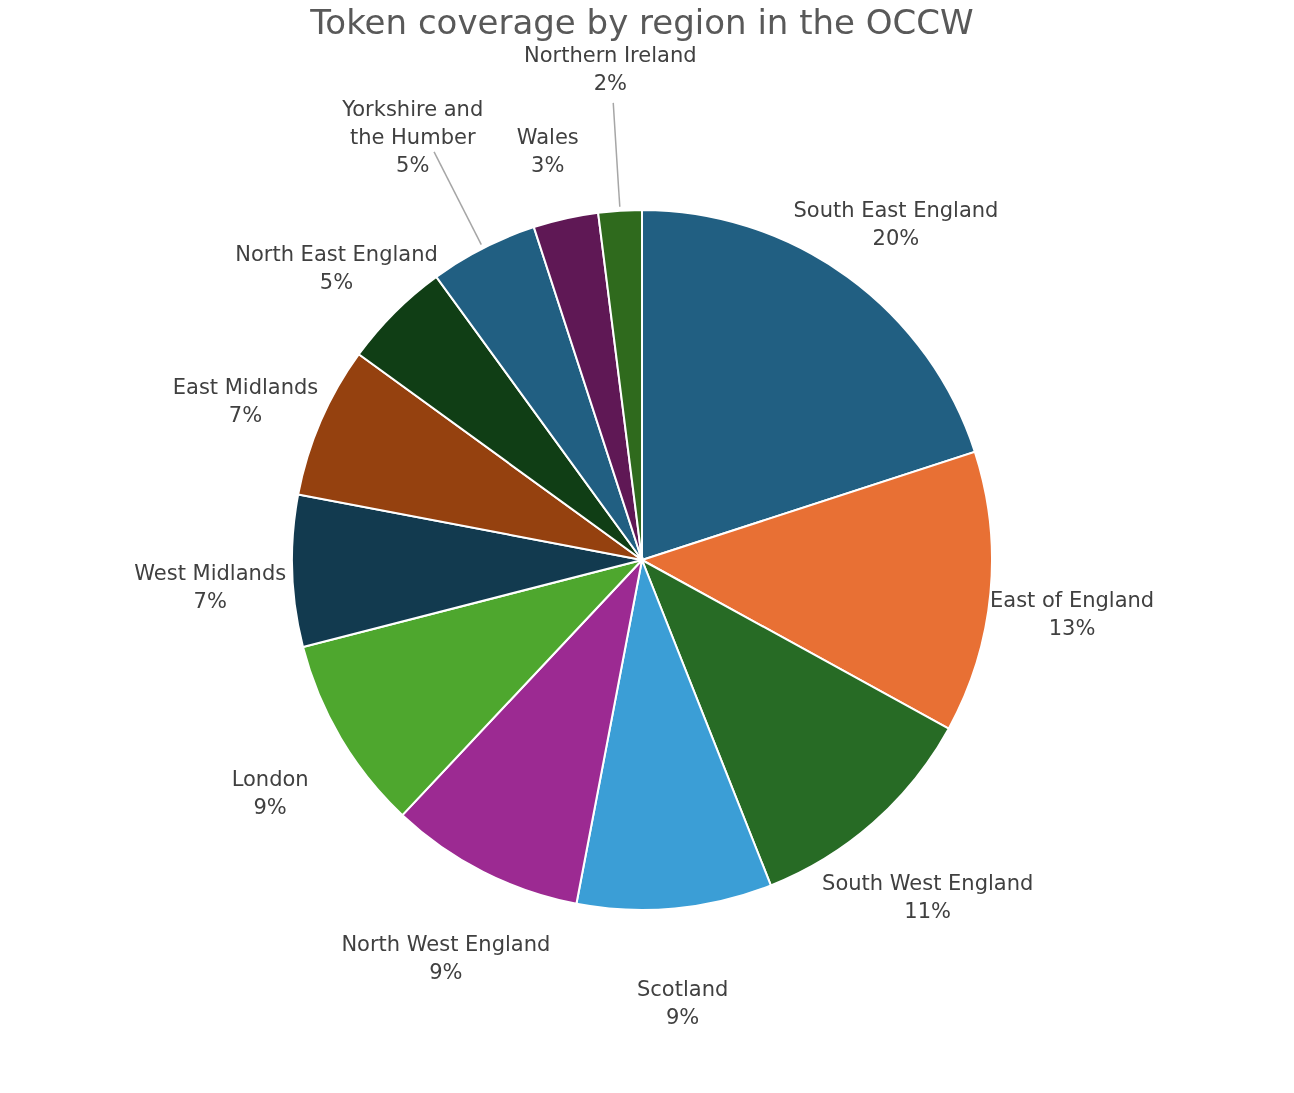 The width and height of the screenshot is (1294, 1093). I want to click on slice-label: North West England, so click(446, 943).